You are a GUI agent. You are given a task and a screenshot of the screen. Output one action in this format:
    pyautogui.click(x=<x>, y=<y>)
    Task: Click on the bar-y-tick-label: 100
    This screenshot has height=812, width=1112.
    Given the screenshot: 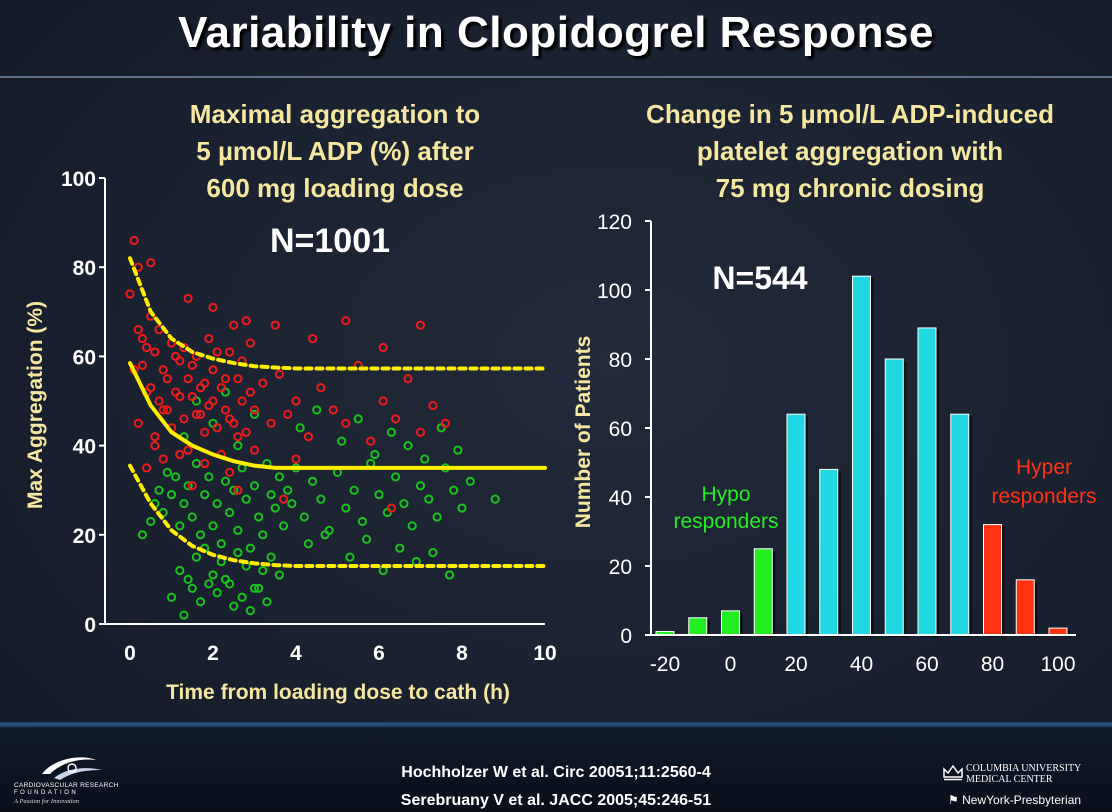 What is the action you would take?
    pyautogui.click(x=614, y=291)
    